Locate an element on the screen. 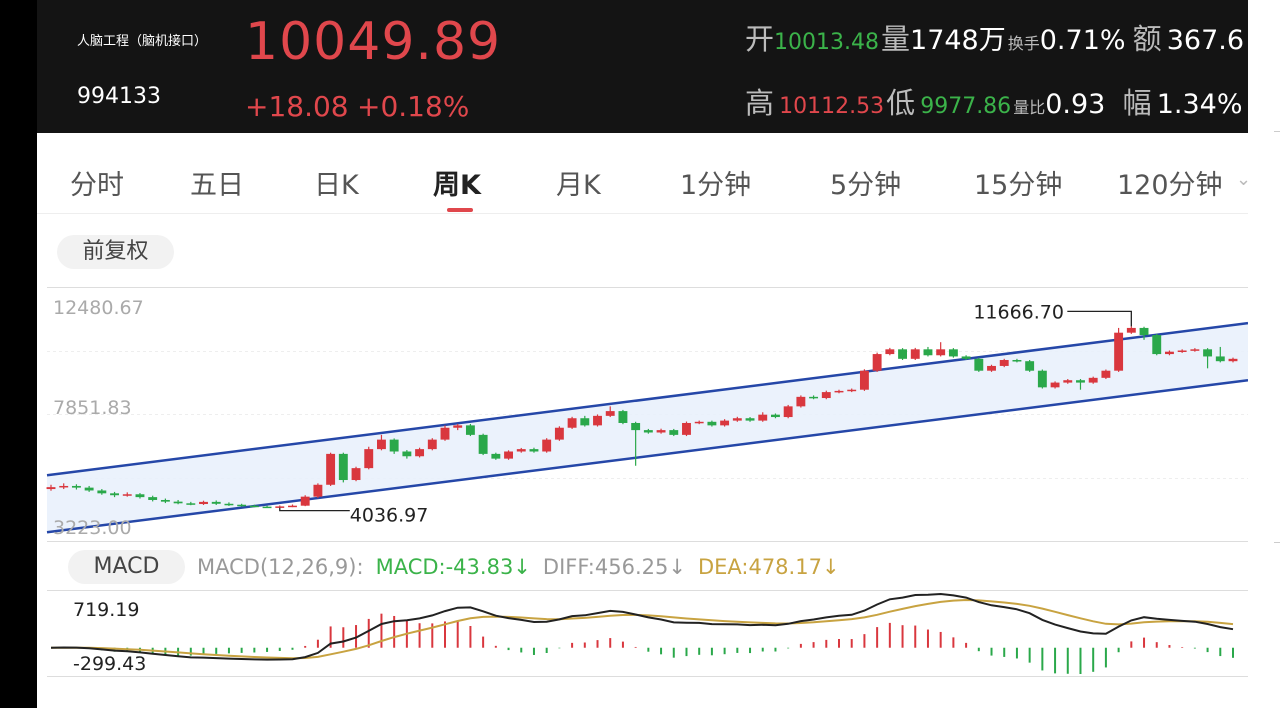 Image resolution: width=1280 pixels, height=708 pixels. amount-label: 额 is located at coordinates (1147, 39).